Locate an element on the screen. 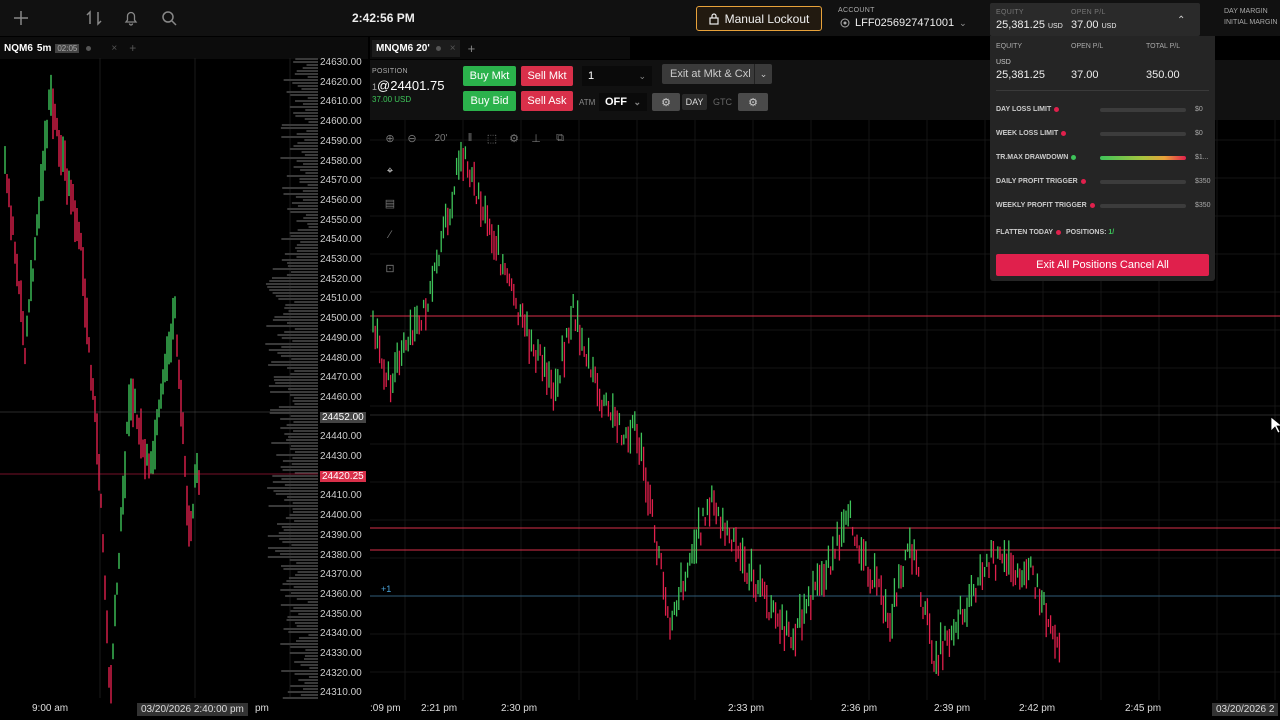  equity-caption: EQUITY is located at coordinates (1010, 12).